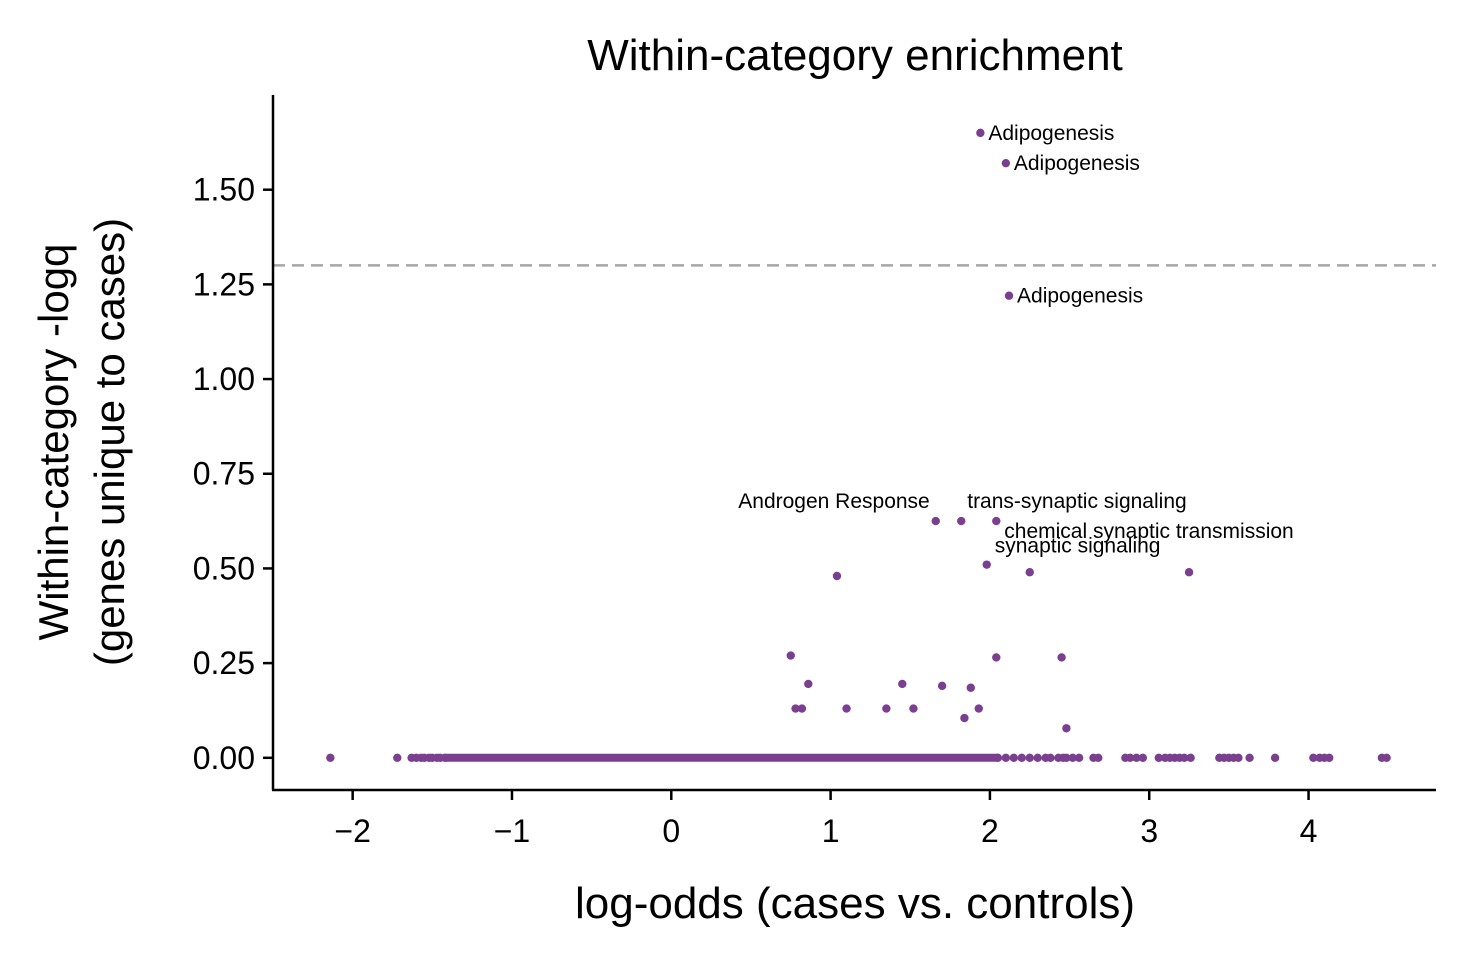 This screenshot has height=961, width=1465. What do you see at coordinates (990, 831) in the screenshot?
I see `x-tick-label: 2` at bounding box center [990, 831].